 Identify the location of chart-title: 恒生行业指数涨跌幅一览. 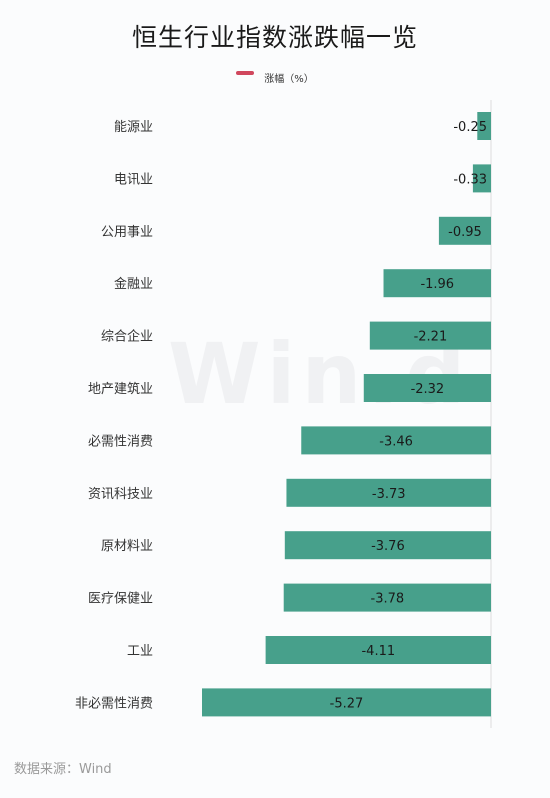
(274, 37).